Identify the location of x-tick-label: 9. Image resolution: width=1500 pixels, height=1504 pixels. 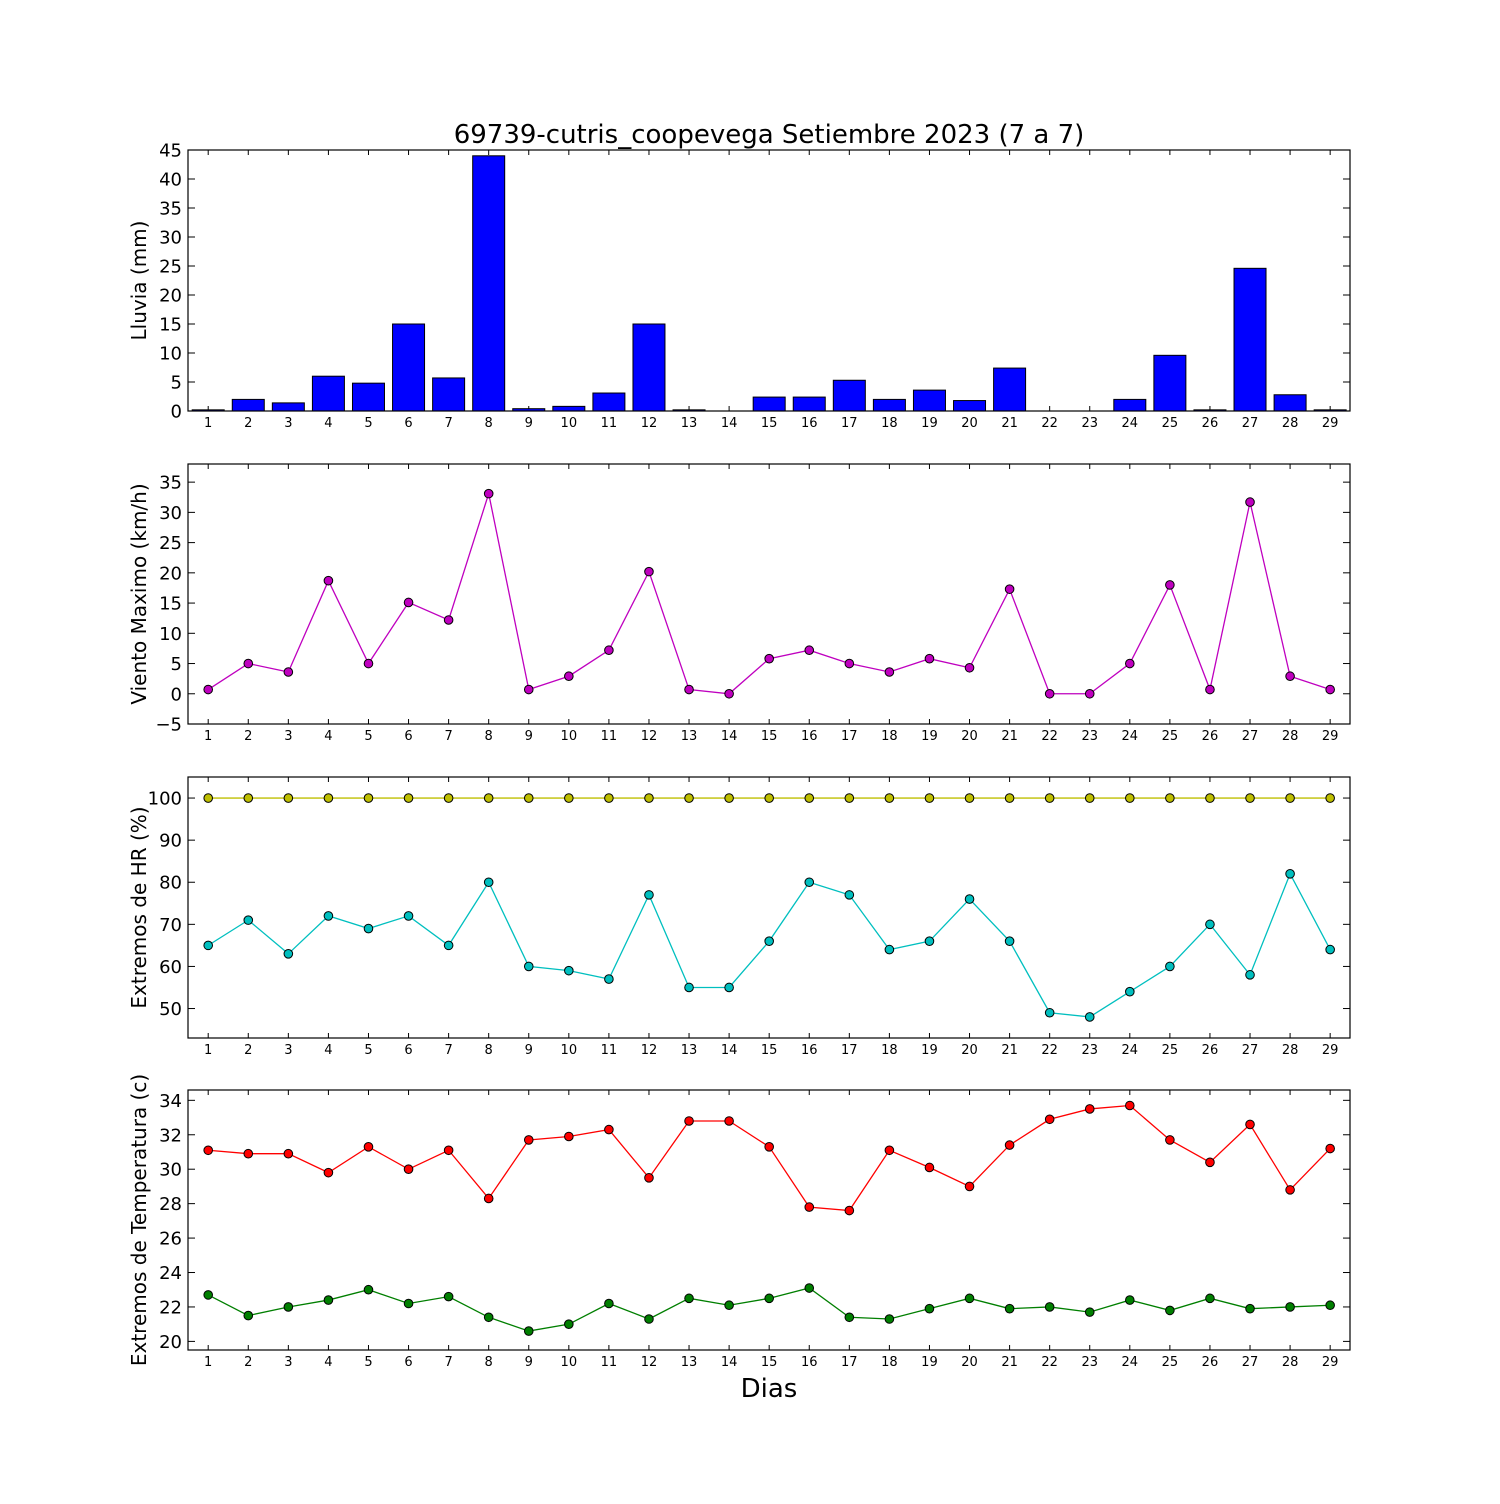
(529, 1050).